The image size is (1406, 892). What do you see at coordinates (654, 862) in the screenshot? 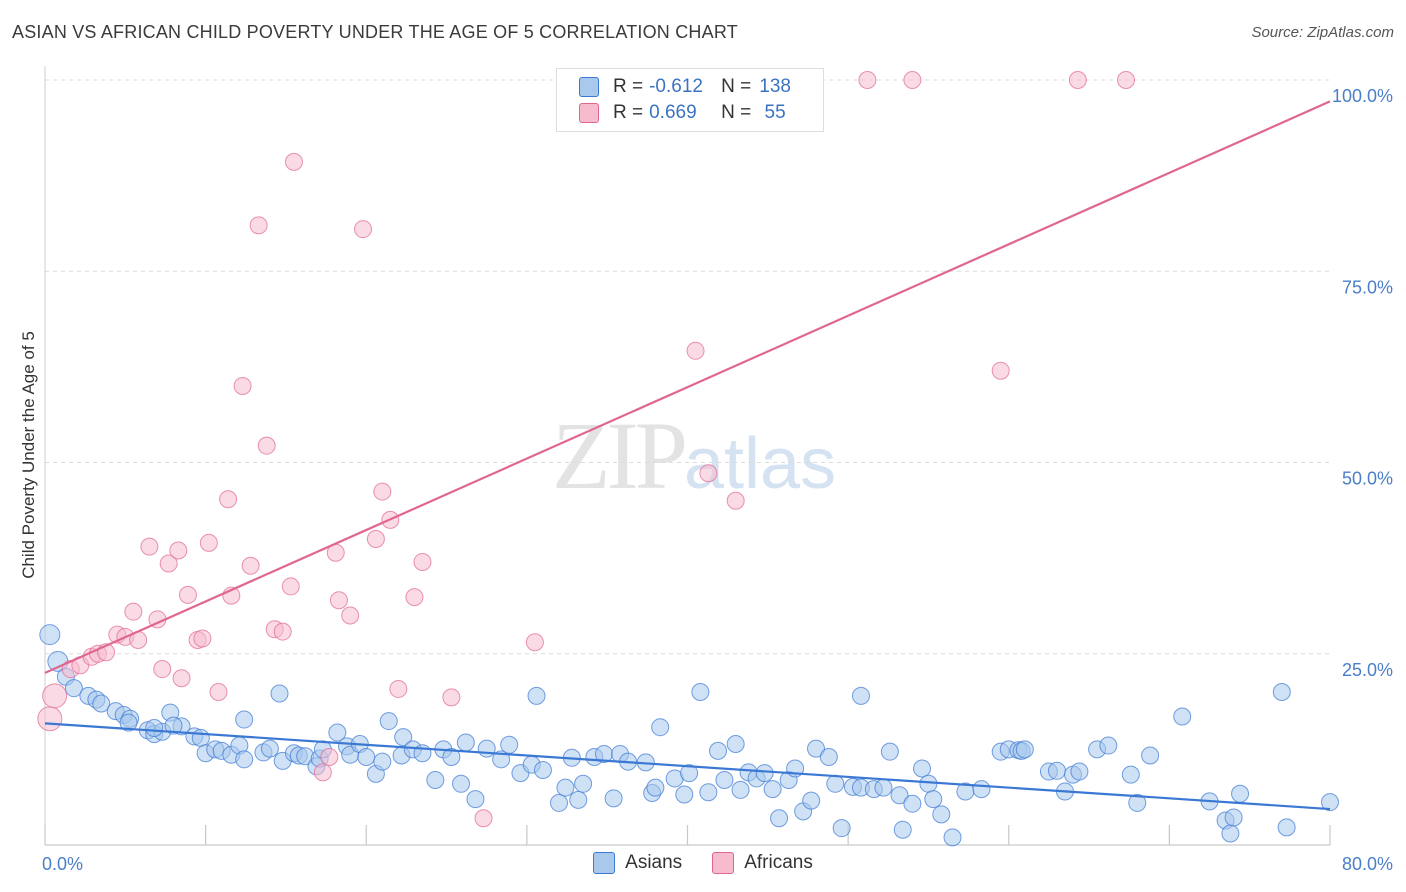
I see `series-label-asians: Asians` at bounding box center [654, 862].